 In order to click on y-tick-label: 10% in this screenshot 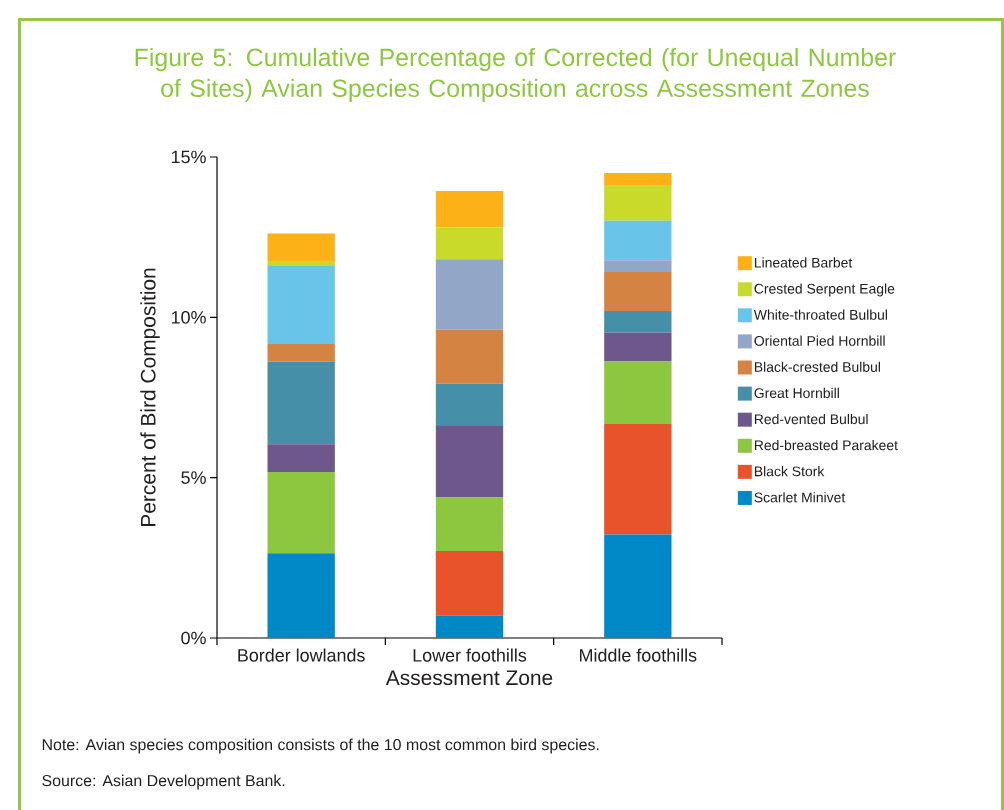, I will do `click(188, 317)`.